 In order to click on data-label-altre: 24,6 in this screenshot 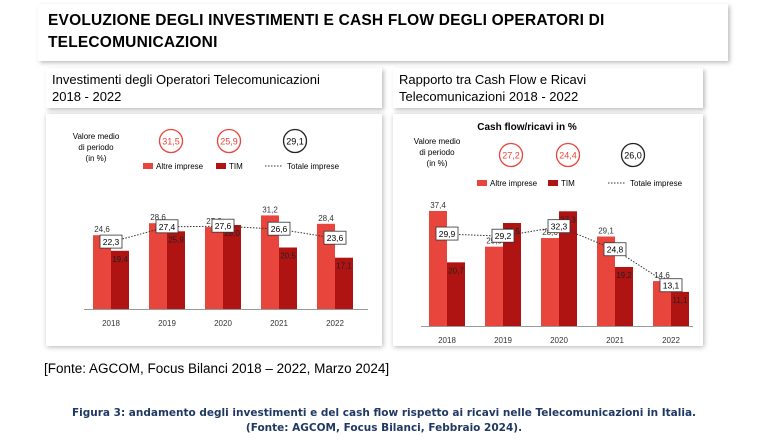, I will do `click(102, 229)`.